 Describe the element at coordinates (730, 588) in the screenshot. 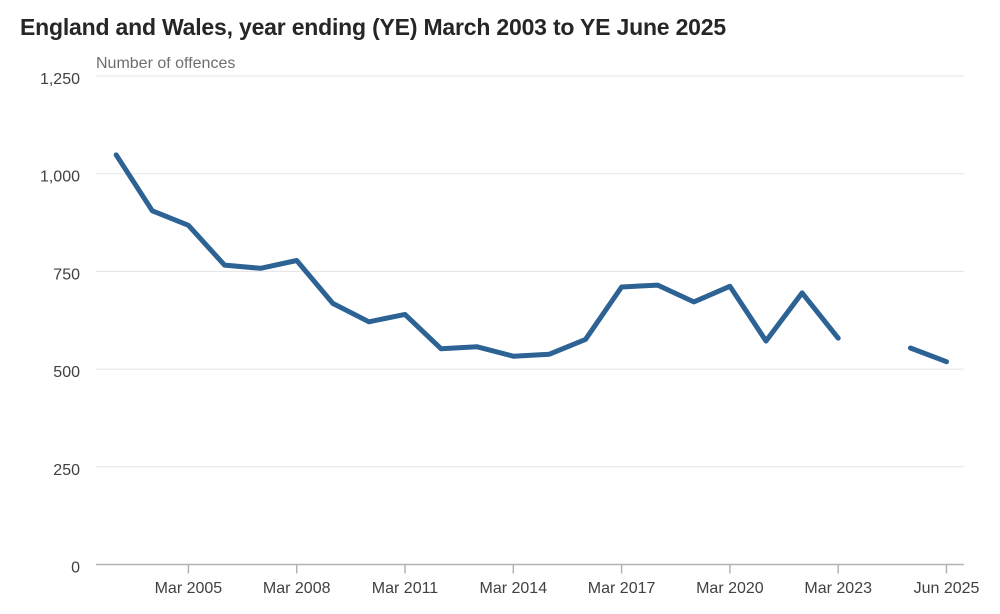

I see `x-axis-tick-label: Mar 2020` at that location.